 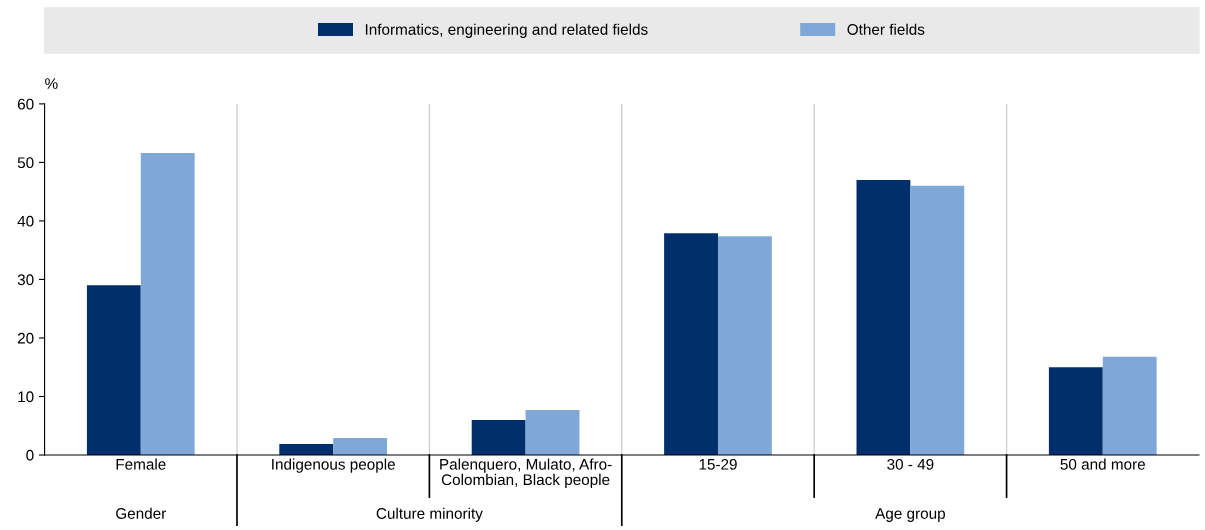 I want to click on x-tick-label: 30 - 49, so click(x=910, y=464).